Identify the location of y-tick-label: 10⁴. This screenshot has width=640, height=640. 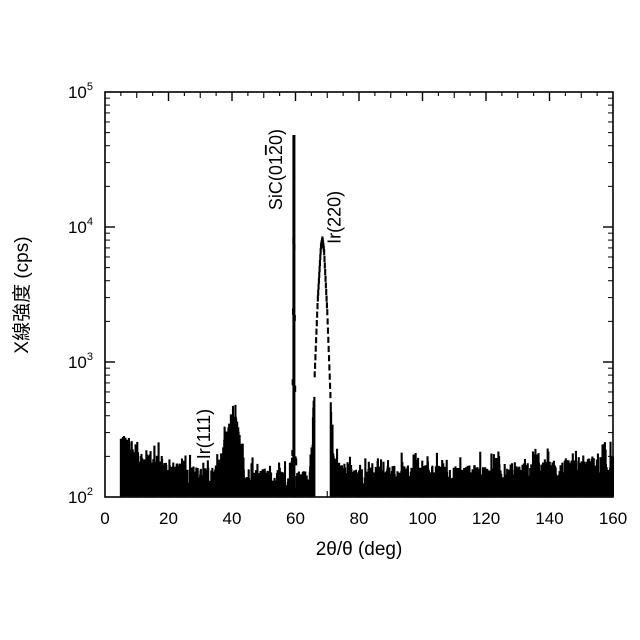
(80, 226).